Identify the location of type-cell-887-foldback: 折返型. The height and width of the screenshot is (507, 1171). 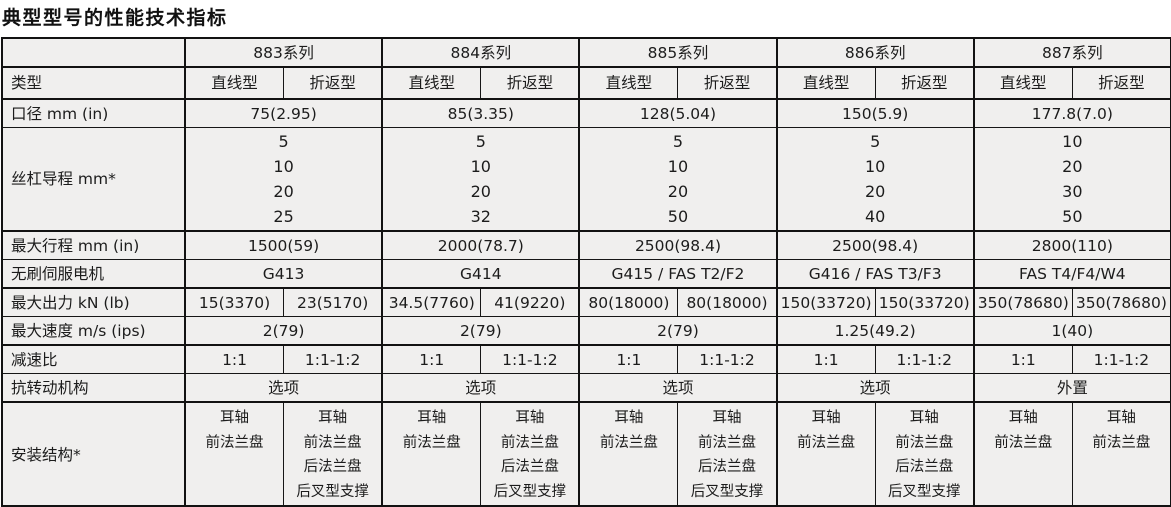
(1121, 83).